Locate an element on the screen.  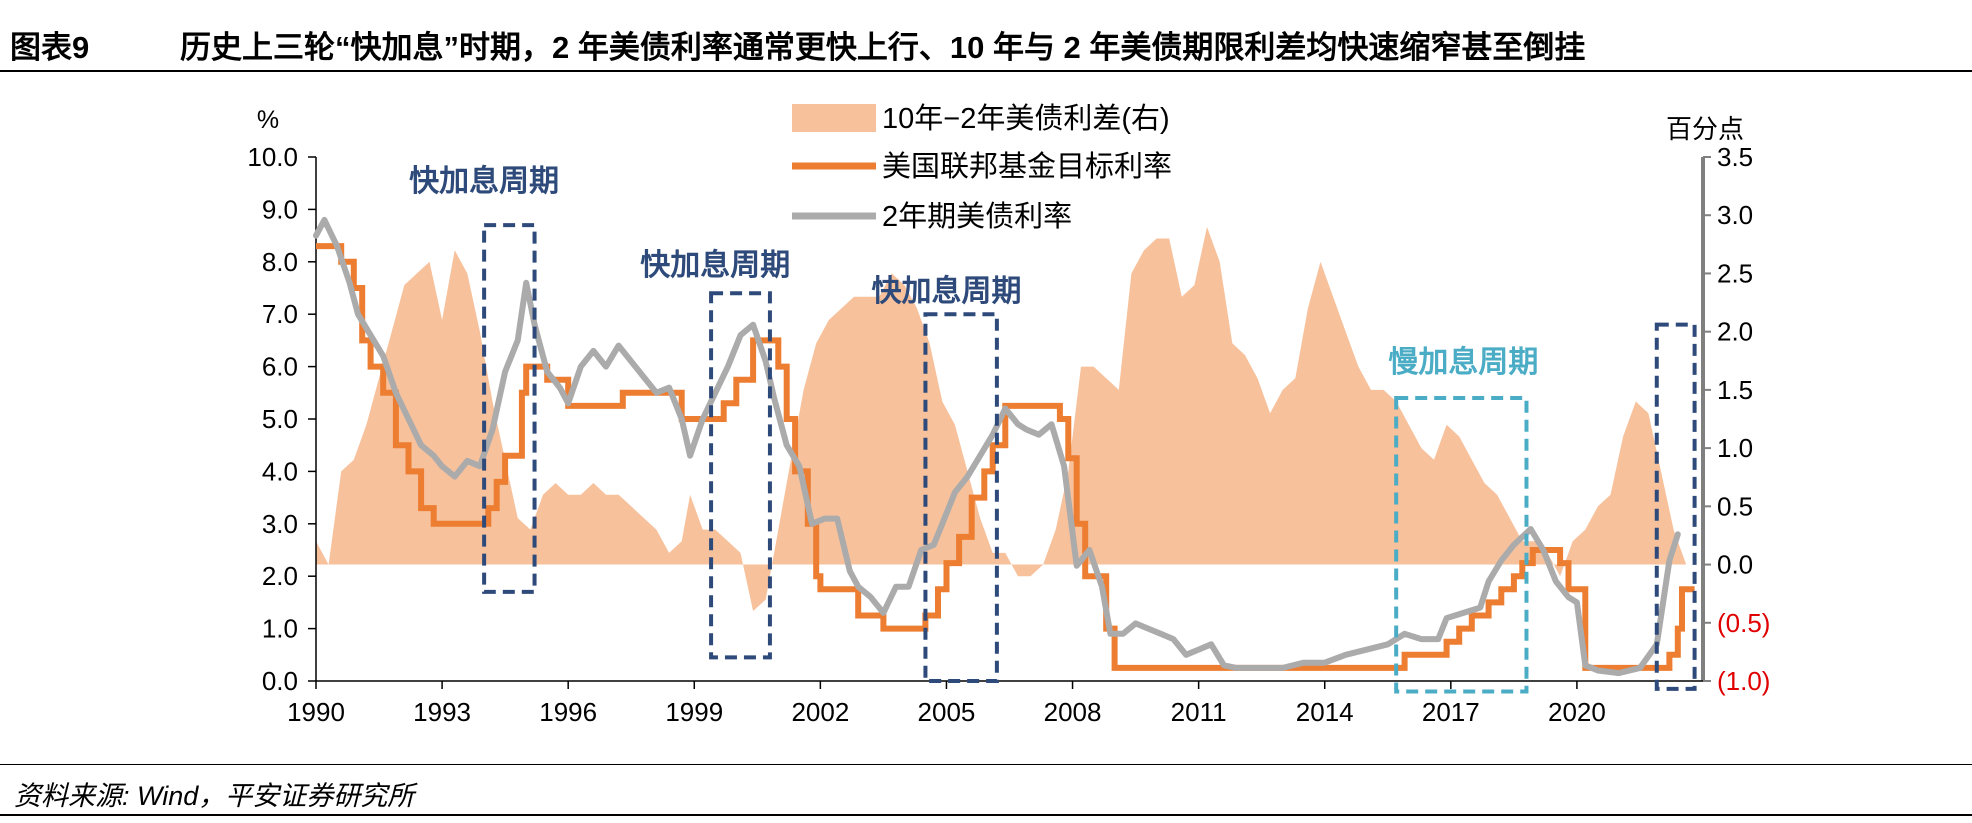
source-rule-bottom is located at coordinates (986, 815).